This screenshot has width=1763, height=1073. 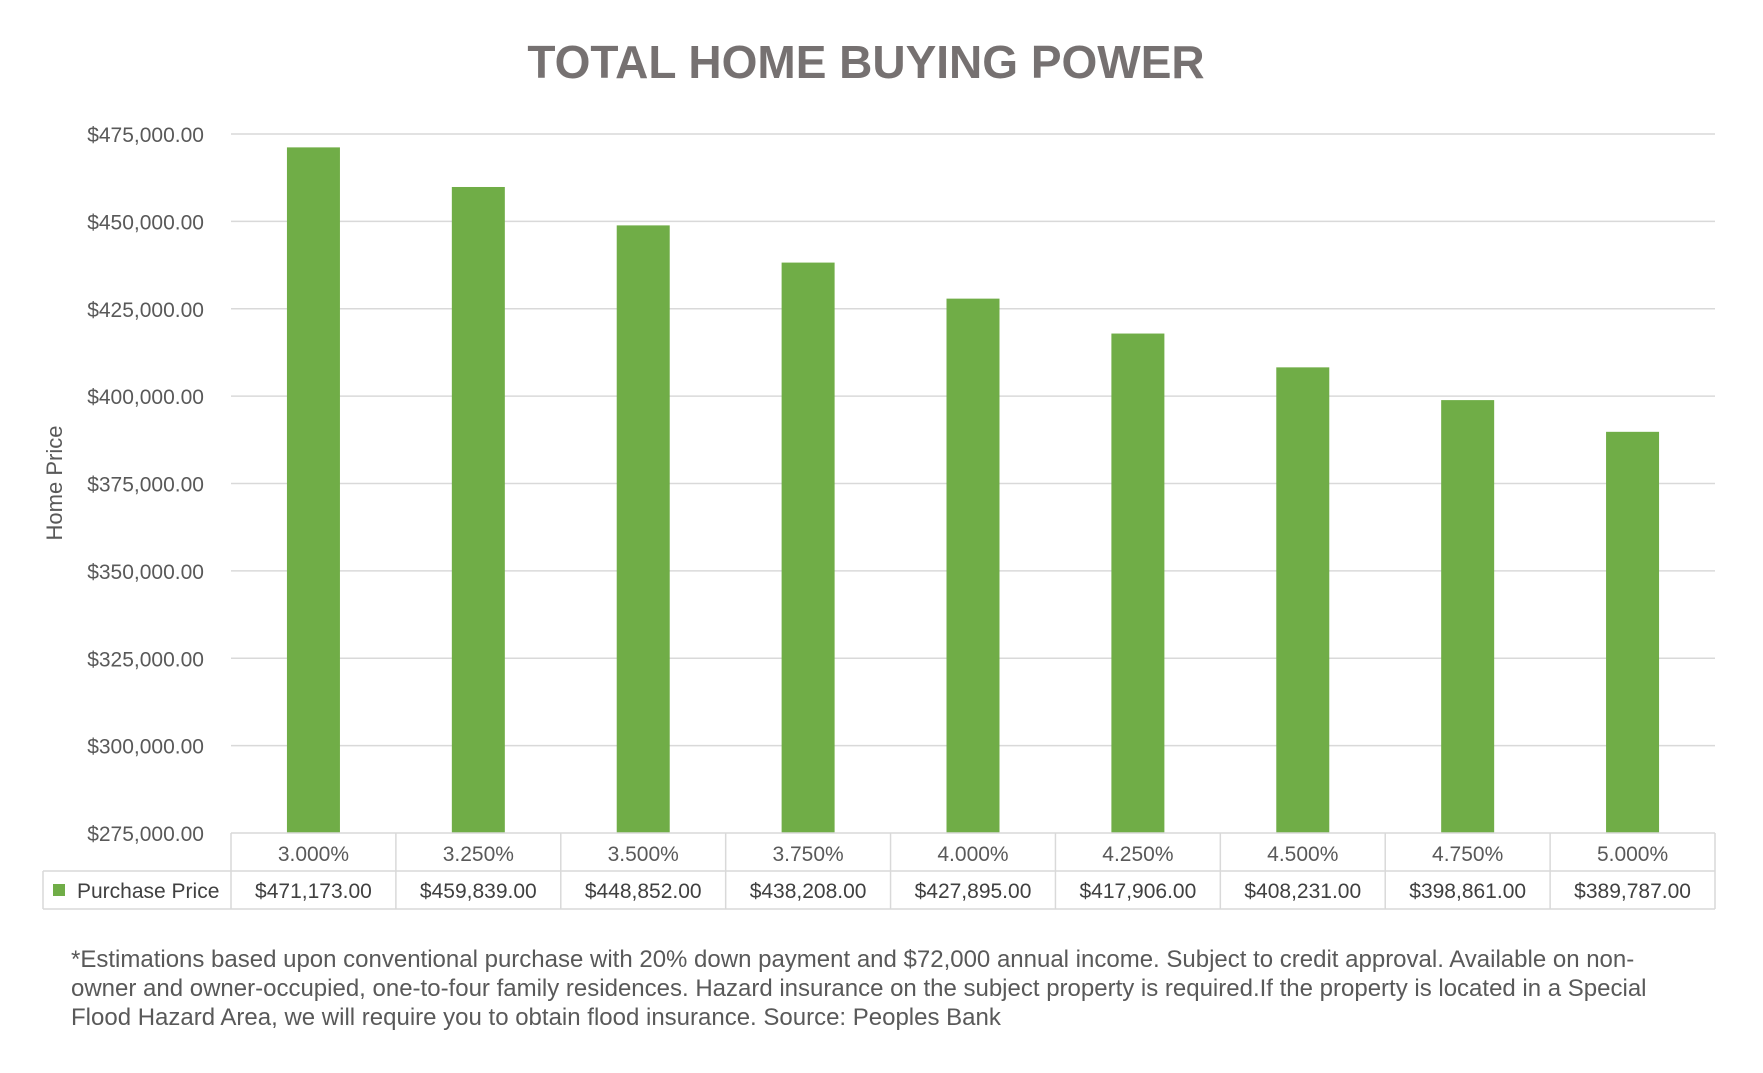 I want to click on y-tick-label: $325,000.00, so click(x=145, y=659).